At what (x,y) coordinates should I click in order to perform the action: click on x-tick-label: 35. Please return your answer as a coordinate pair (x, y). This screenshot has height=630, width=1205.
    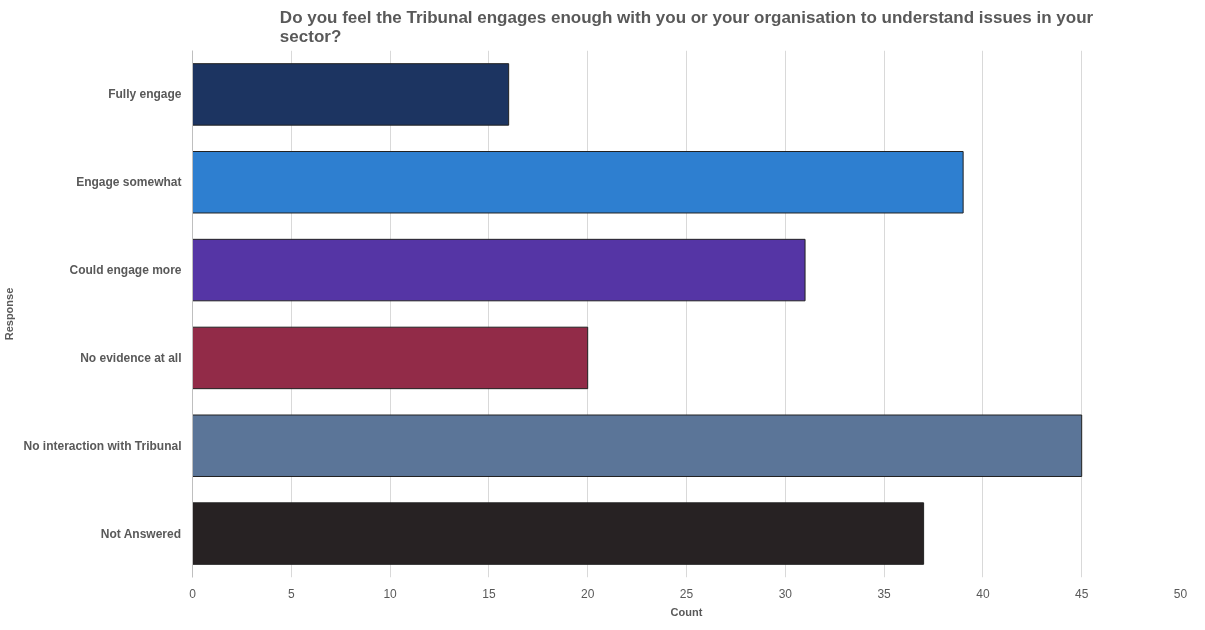
    Looking at the image, I should click on (884, 593).